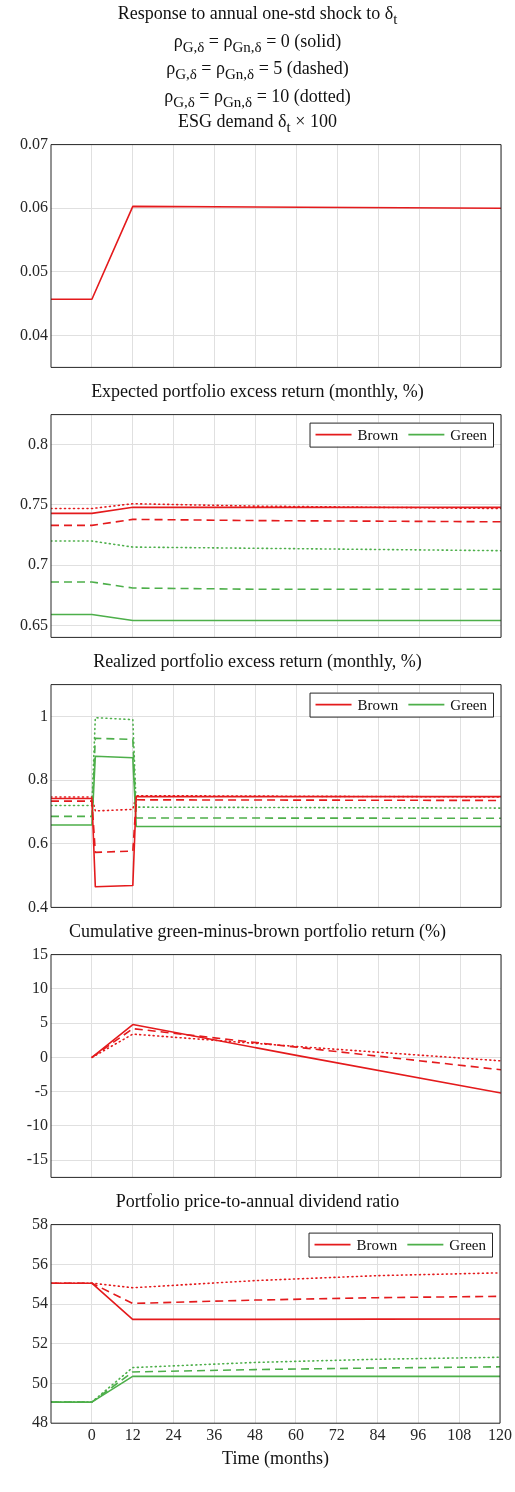  Describe the element at coordinates (40, 1223) in the screenshot. I see `y-tick-label: 58` at that location.